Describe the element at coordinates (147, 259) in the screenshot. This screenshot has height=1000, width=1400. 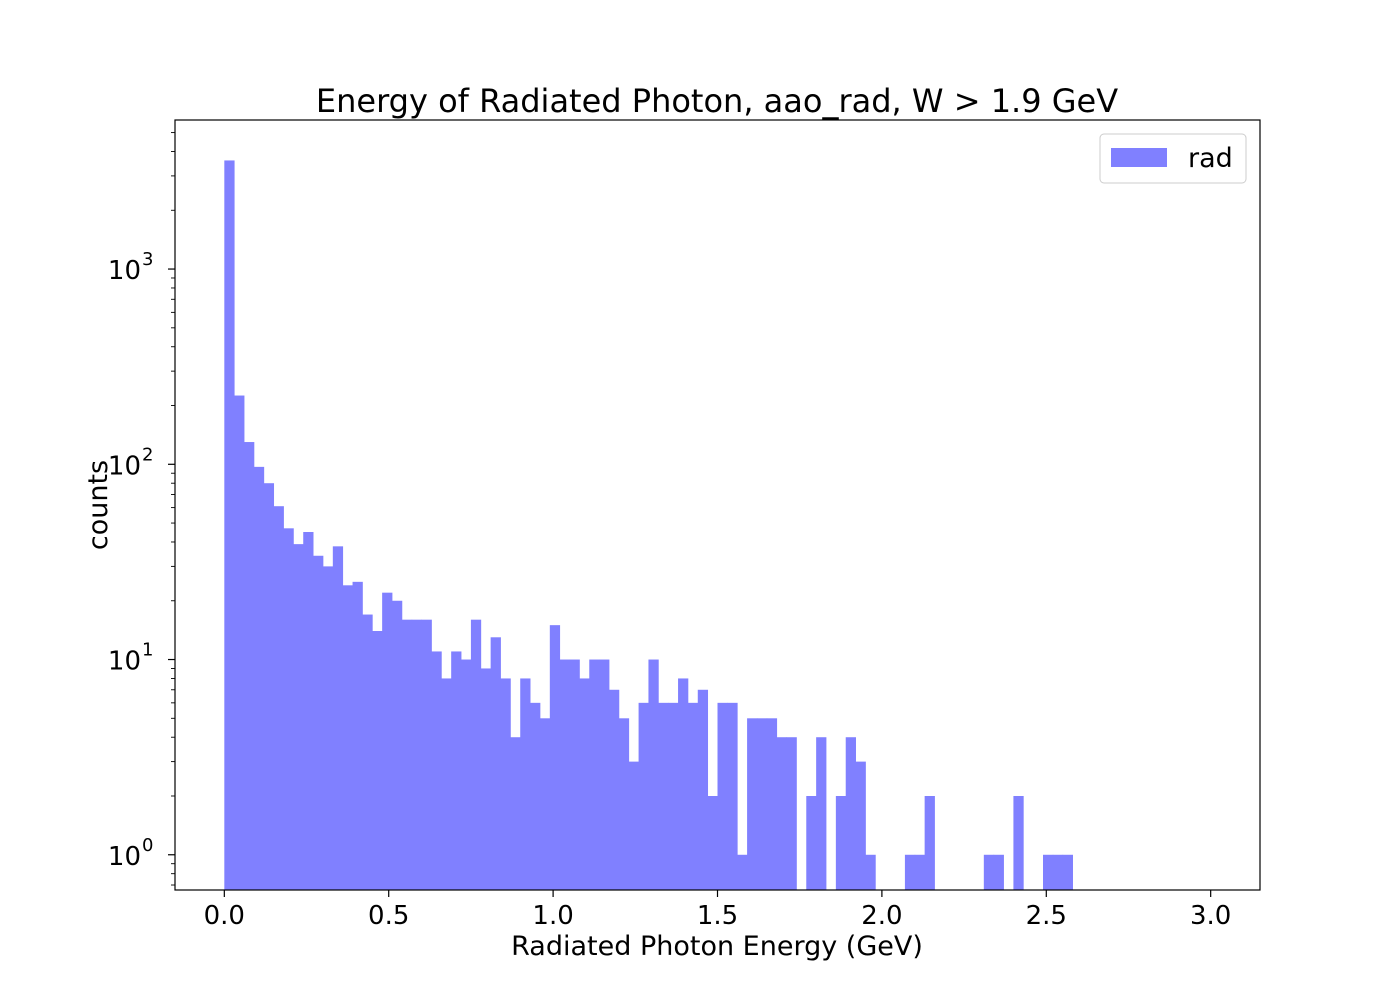
I see `y-tick-exponent: 3` at that location.